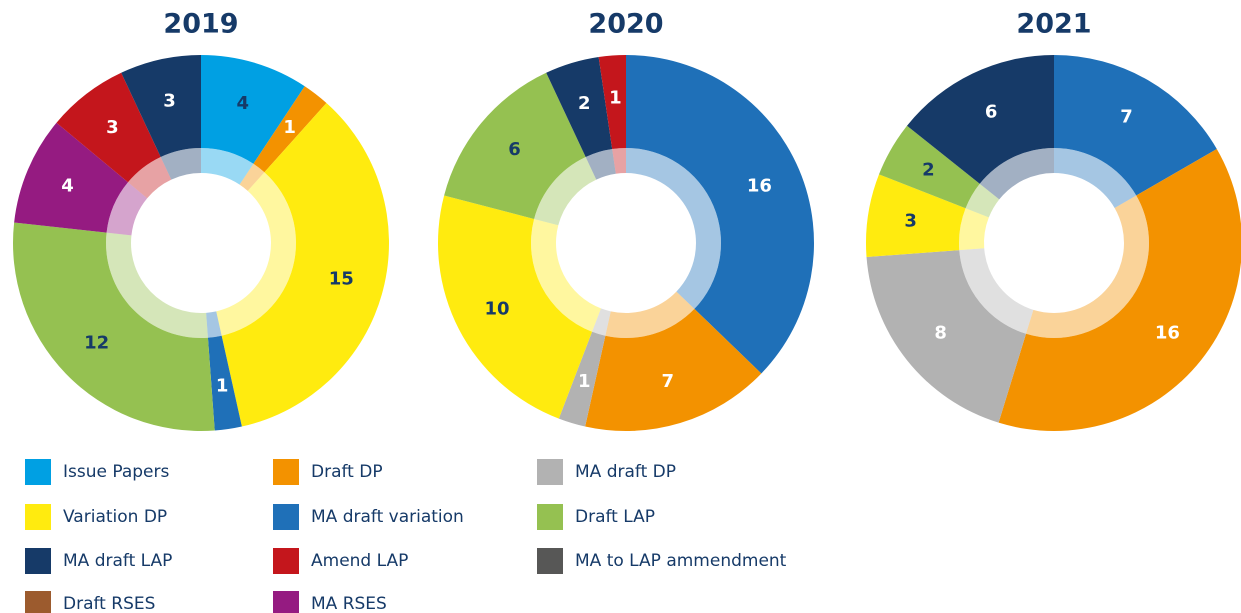 The image size is (1241, 613). What do you see at coordinates (96, 343) in the screenshot?
I see `data-label: 12` at bounding box center [96, 343].